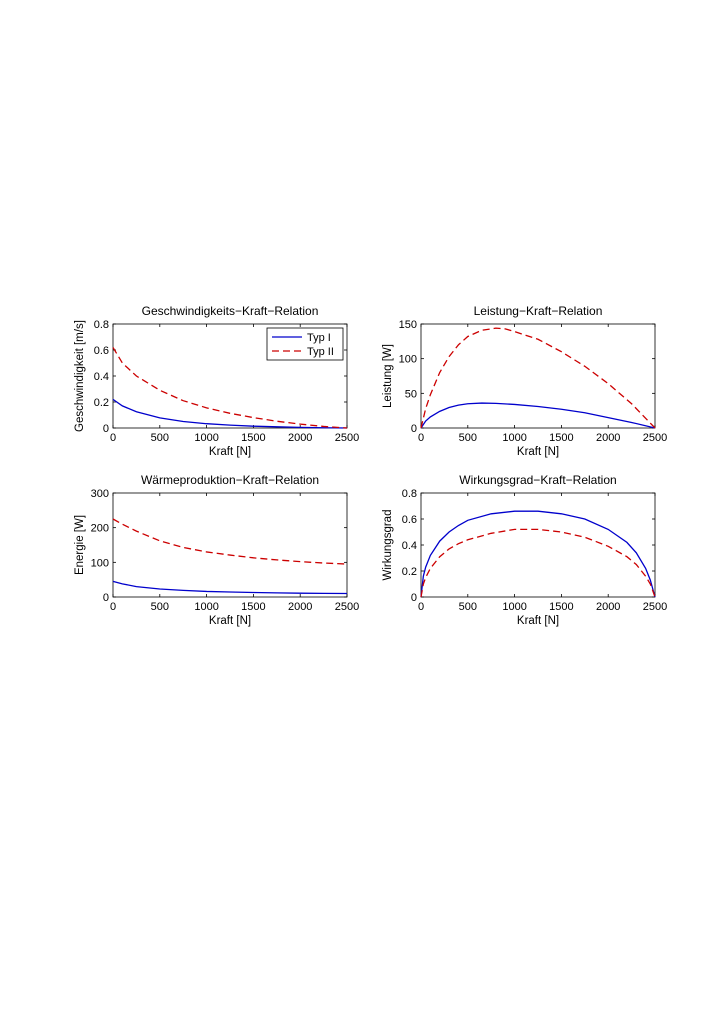 Image resolution: width=724 pixels, height=1029 pixels. What do you see at coordinates (230, 311) in the screenshot?
I see `chart-title: Geschwindigkeits−Kraft−Relation` at bounding box center [230, 311].